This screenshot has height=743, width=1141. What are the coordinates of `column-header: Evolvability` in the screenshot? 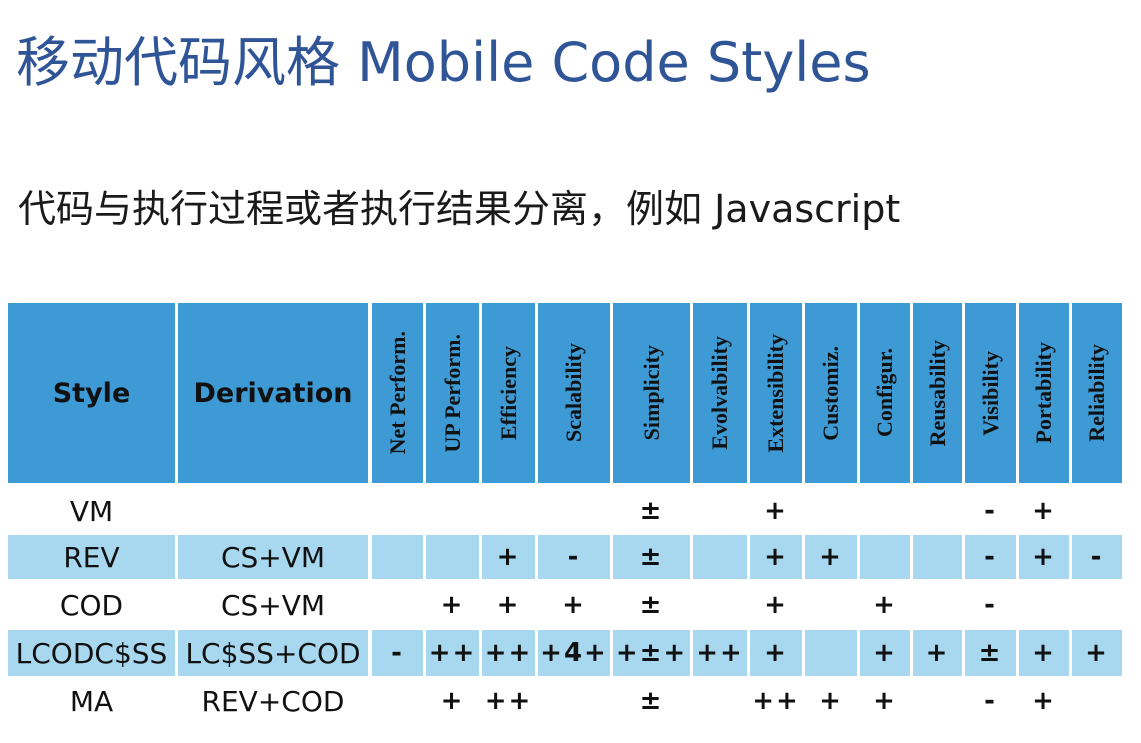 It's located at (720, 393).